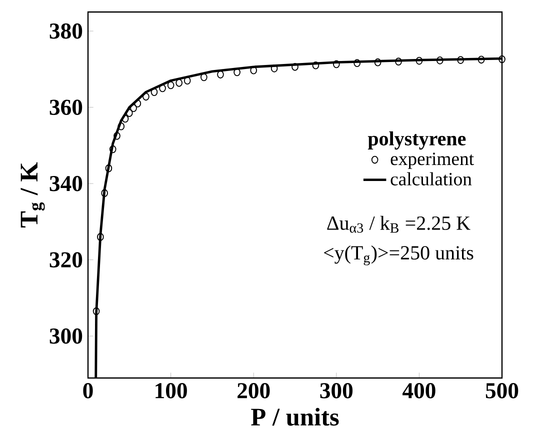 Image resolution: width=545 pixels, height=447 pixels. Describe the element at coordinates (432, 160) in the screenshot. I see `legend-label: experiment` at that location.